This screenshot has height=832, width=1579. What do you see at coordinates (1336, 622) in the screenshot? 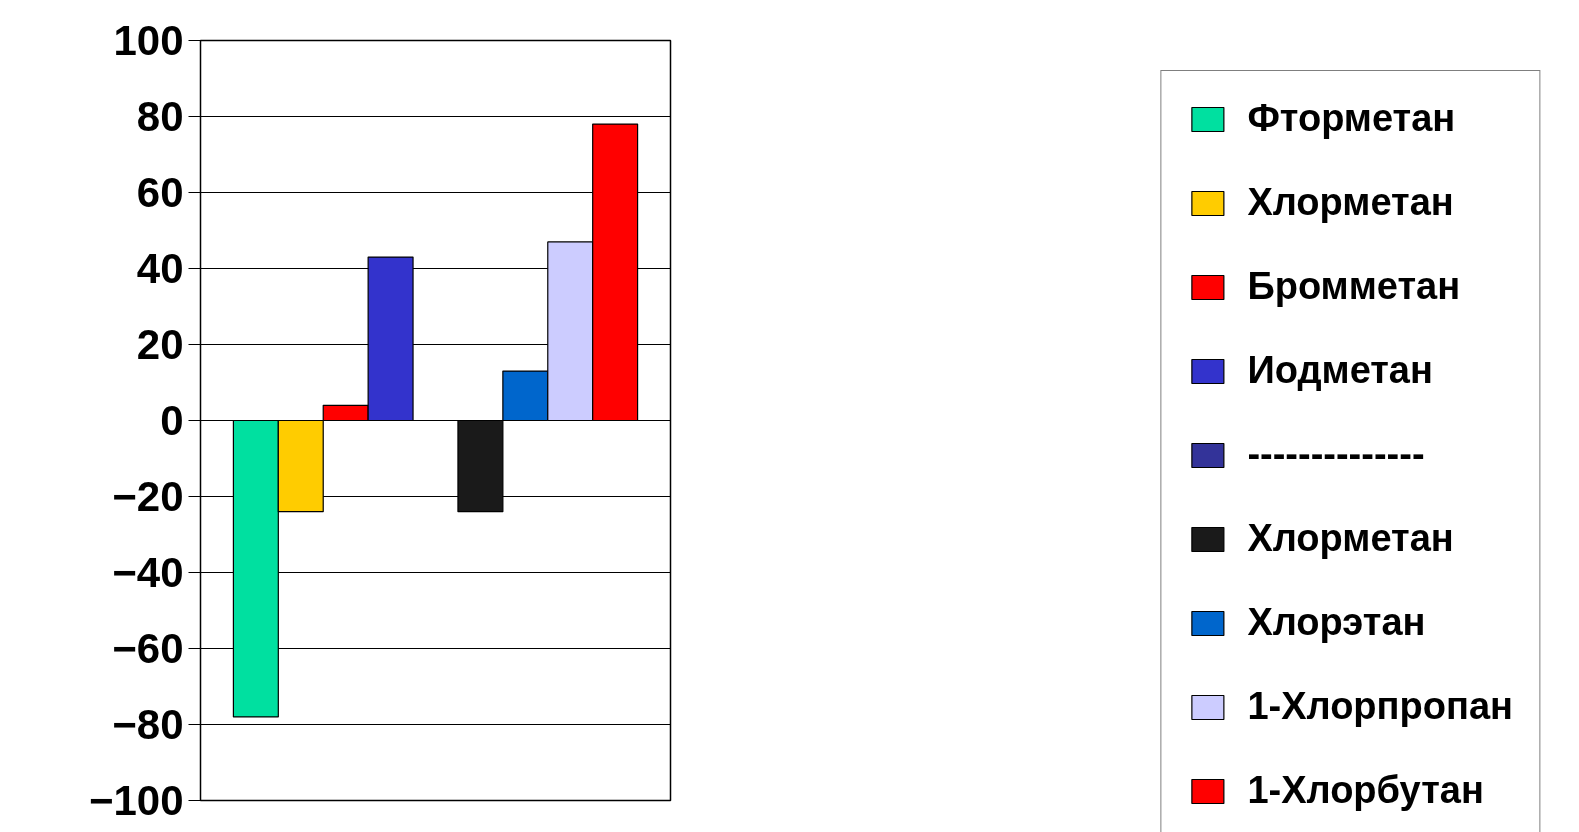
I see `legend-label: Хлорэтан` at bounding box center [1336, 622].